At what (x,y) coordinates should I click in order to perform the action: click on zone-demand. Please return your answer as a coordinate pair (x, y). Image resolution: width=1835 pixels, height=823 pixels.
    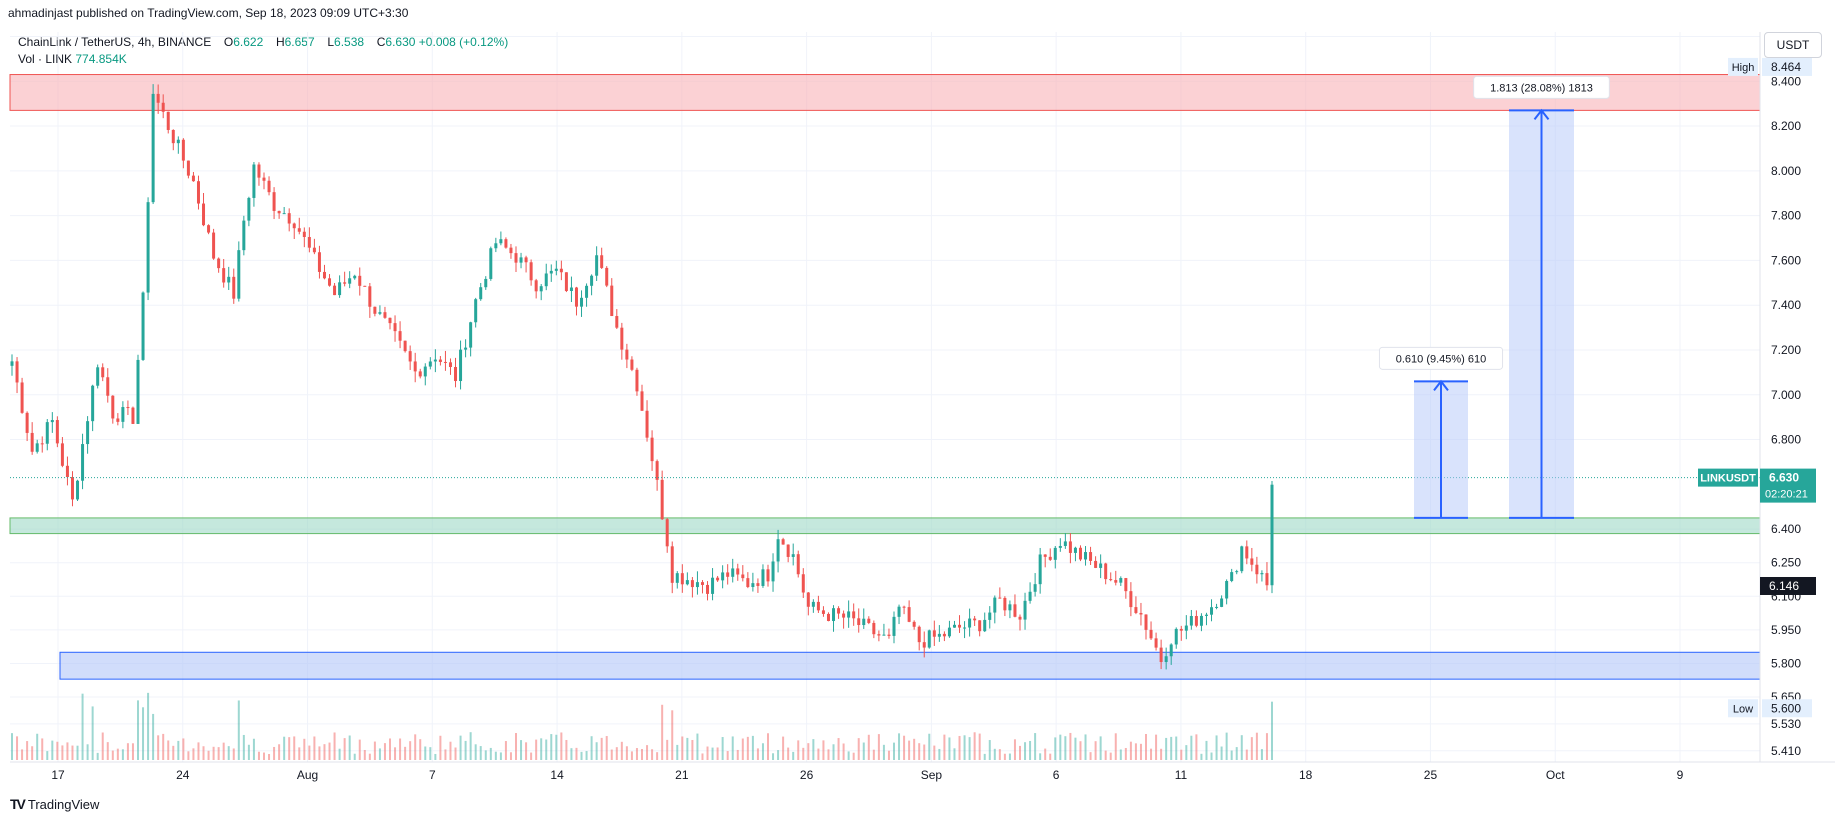
    Looking at the image, I should click on (910, 665).